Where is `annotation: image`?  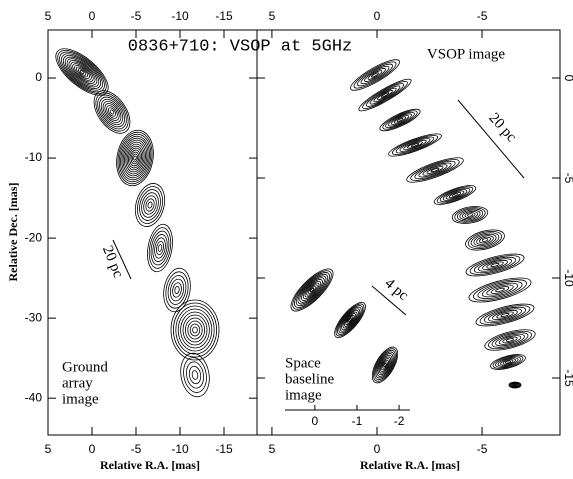 annotation: image is located at coordinates (80, 399).